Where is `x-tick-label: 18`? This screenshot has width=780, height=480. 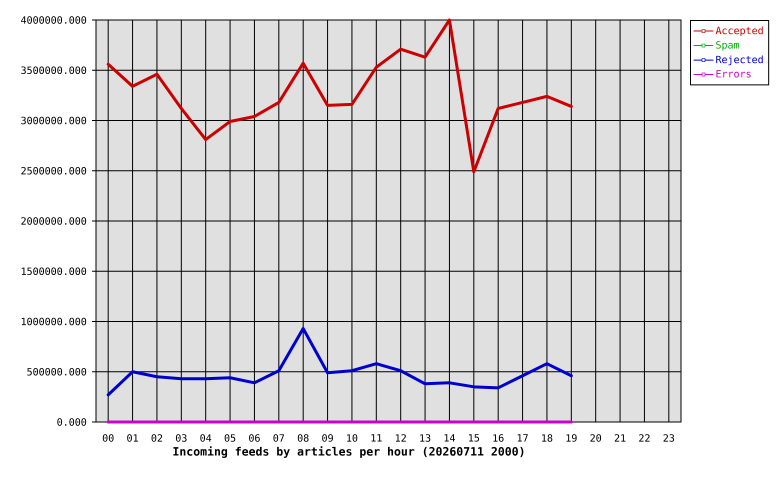 x-tick-label: 18 is located at coordinates (547, 438).